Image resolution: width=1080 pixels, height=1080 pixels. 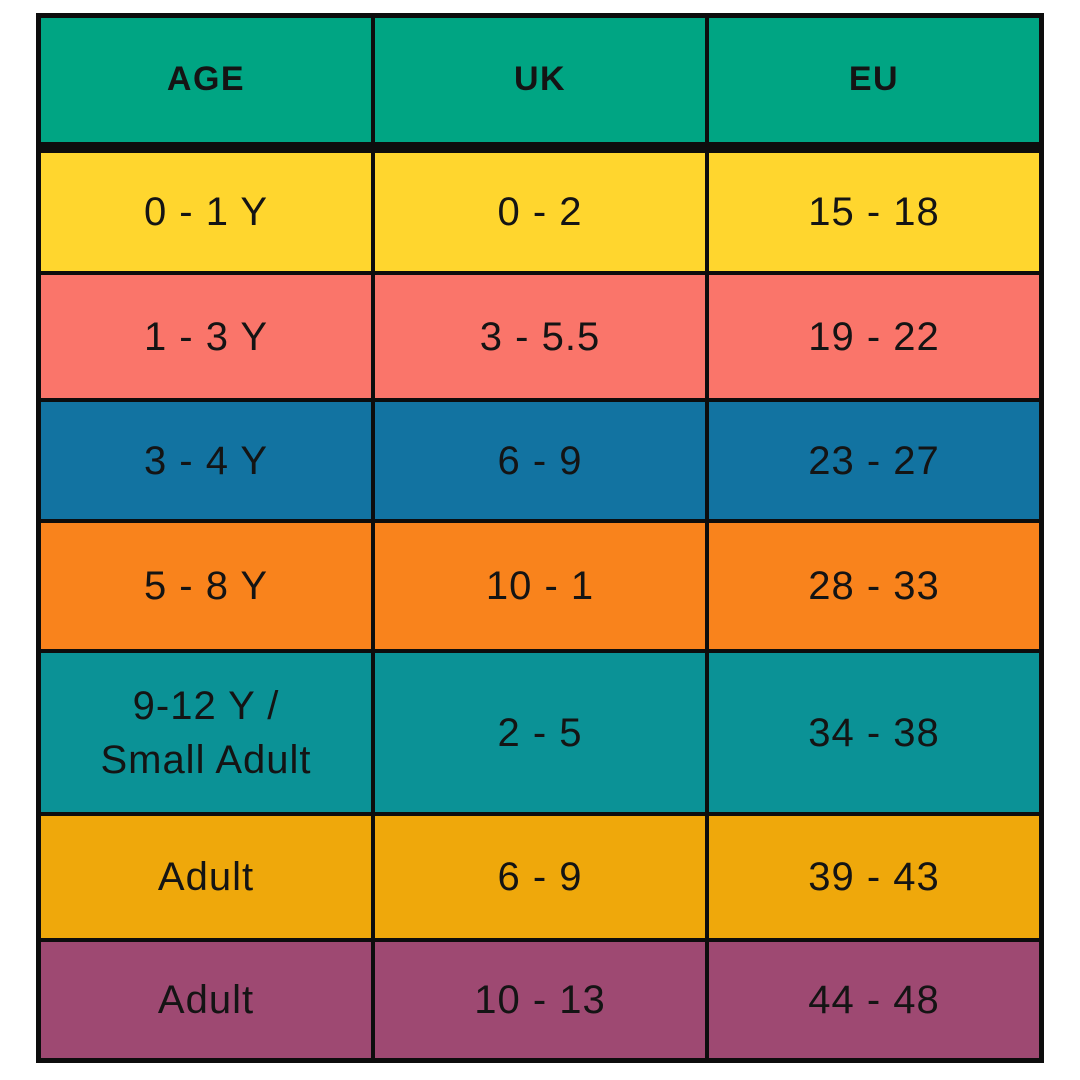 I want to click on table-cell-eu: 15 - 18, so click(x=874, y=212).